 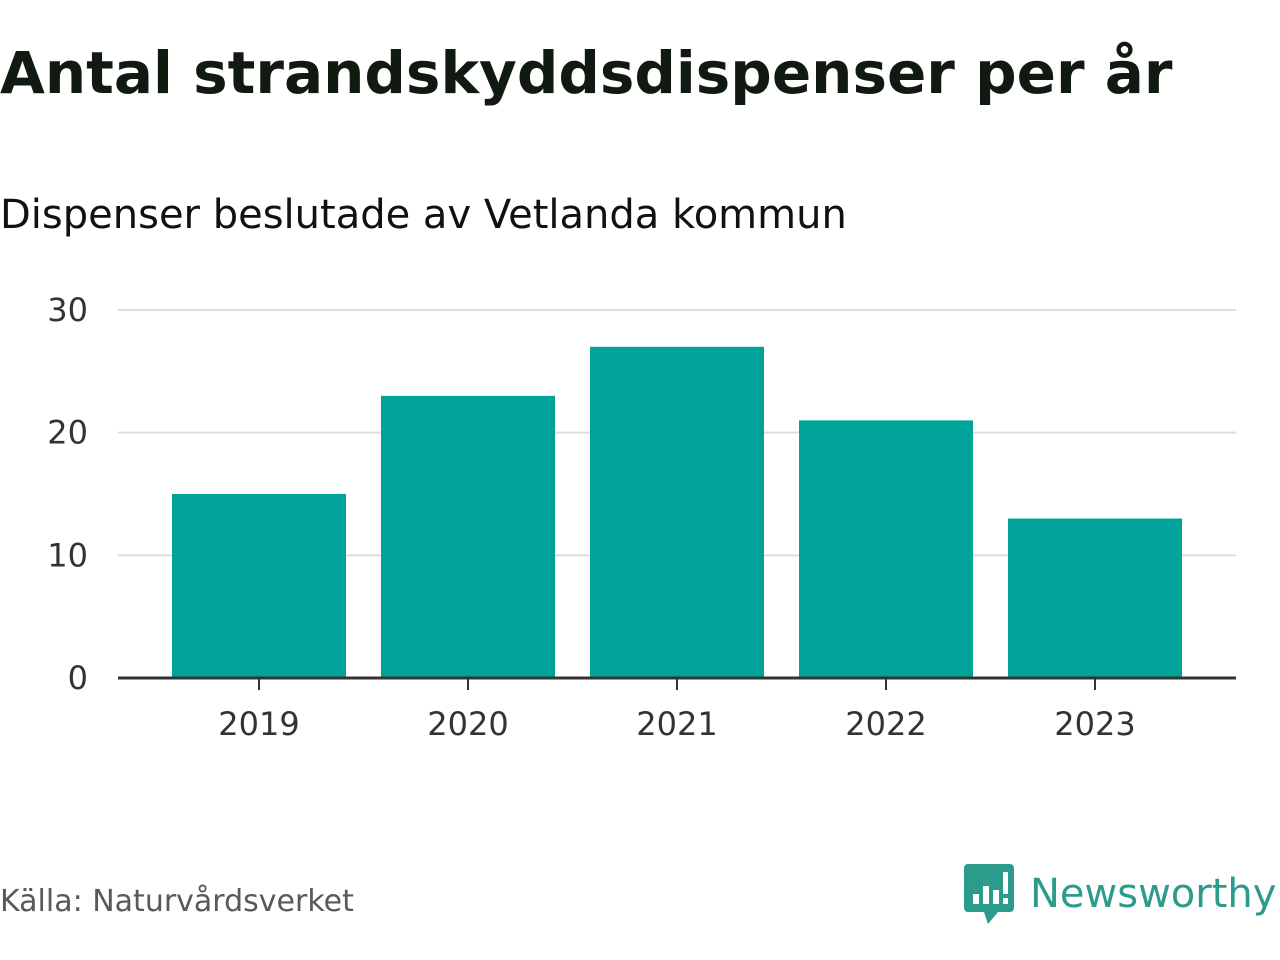 What do you see at coordinates (423, 215) in the screenshot?
I see `chart-subtitle: Dispenser beslutade av Vetlanda kommun` at bounding box center [423, 215].